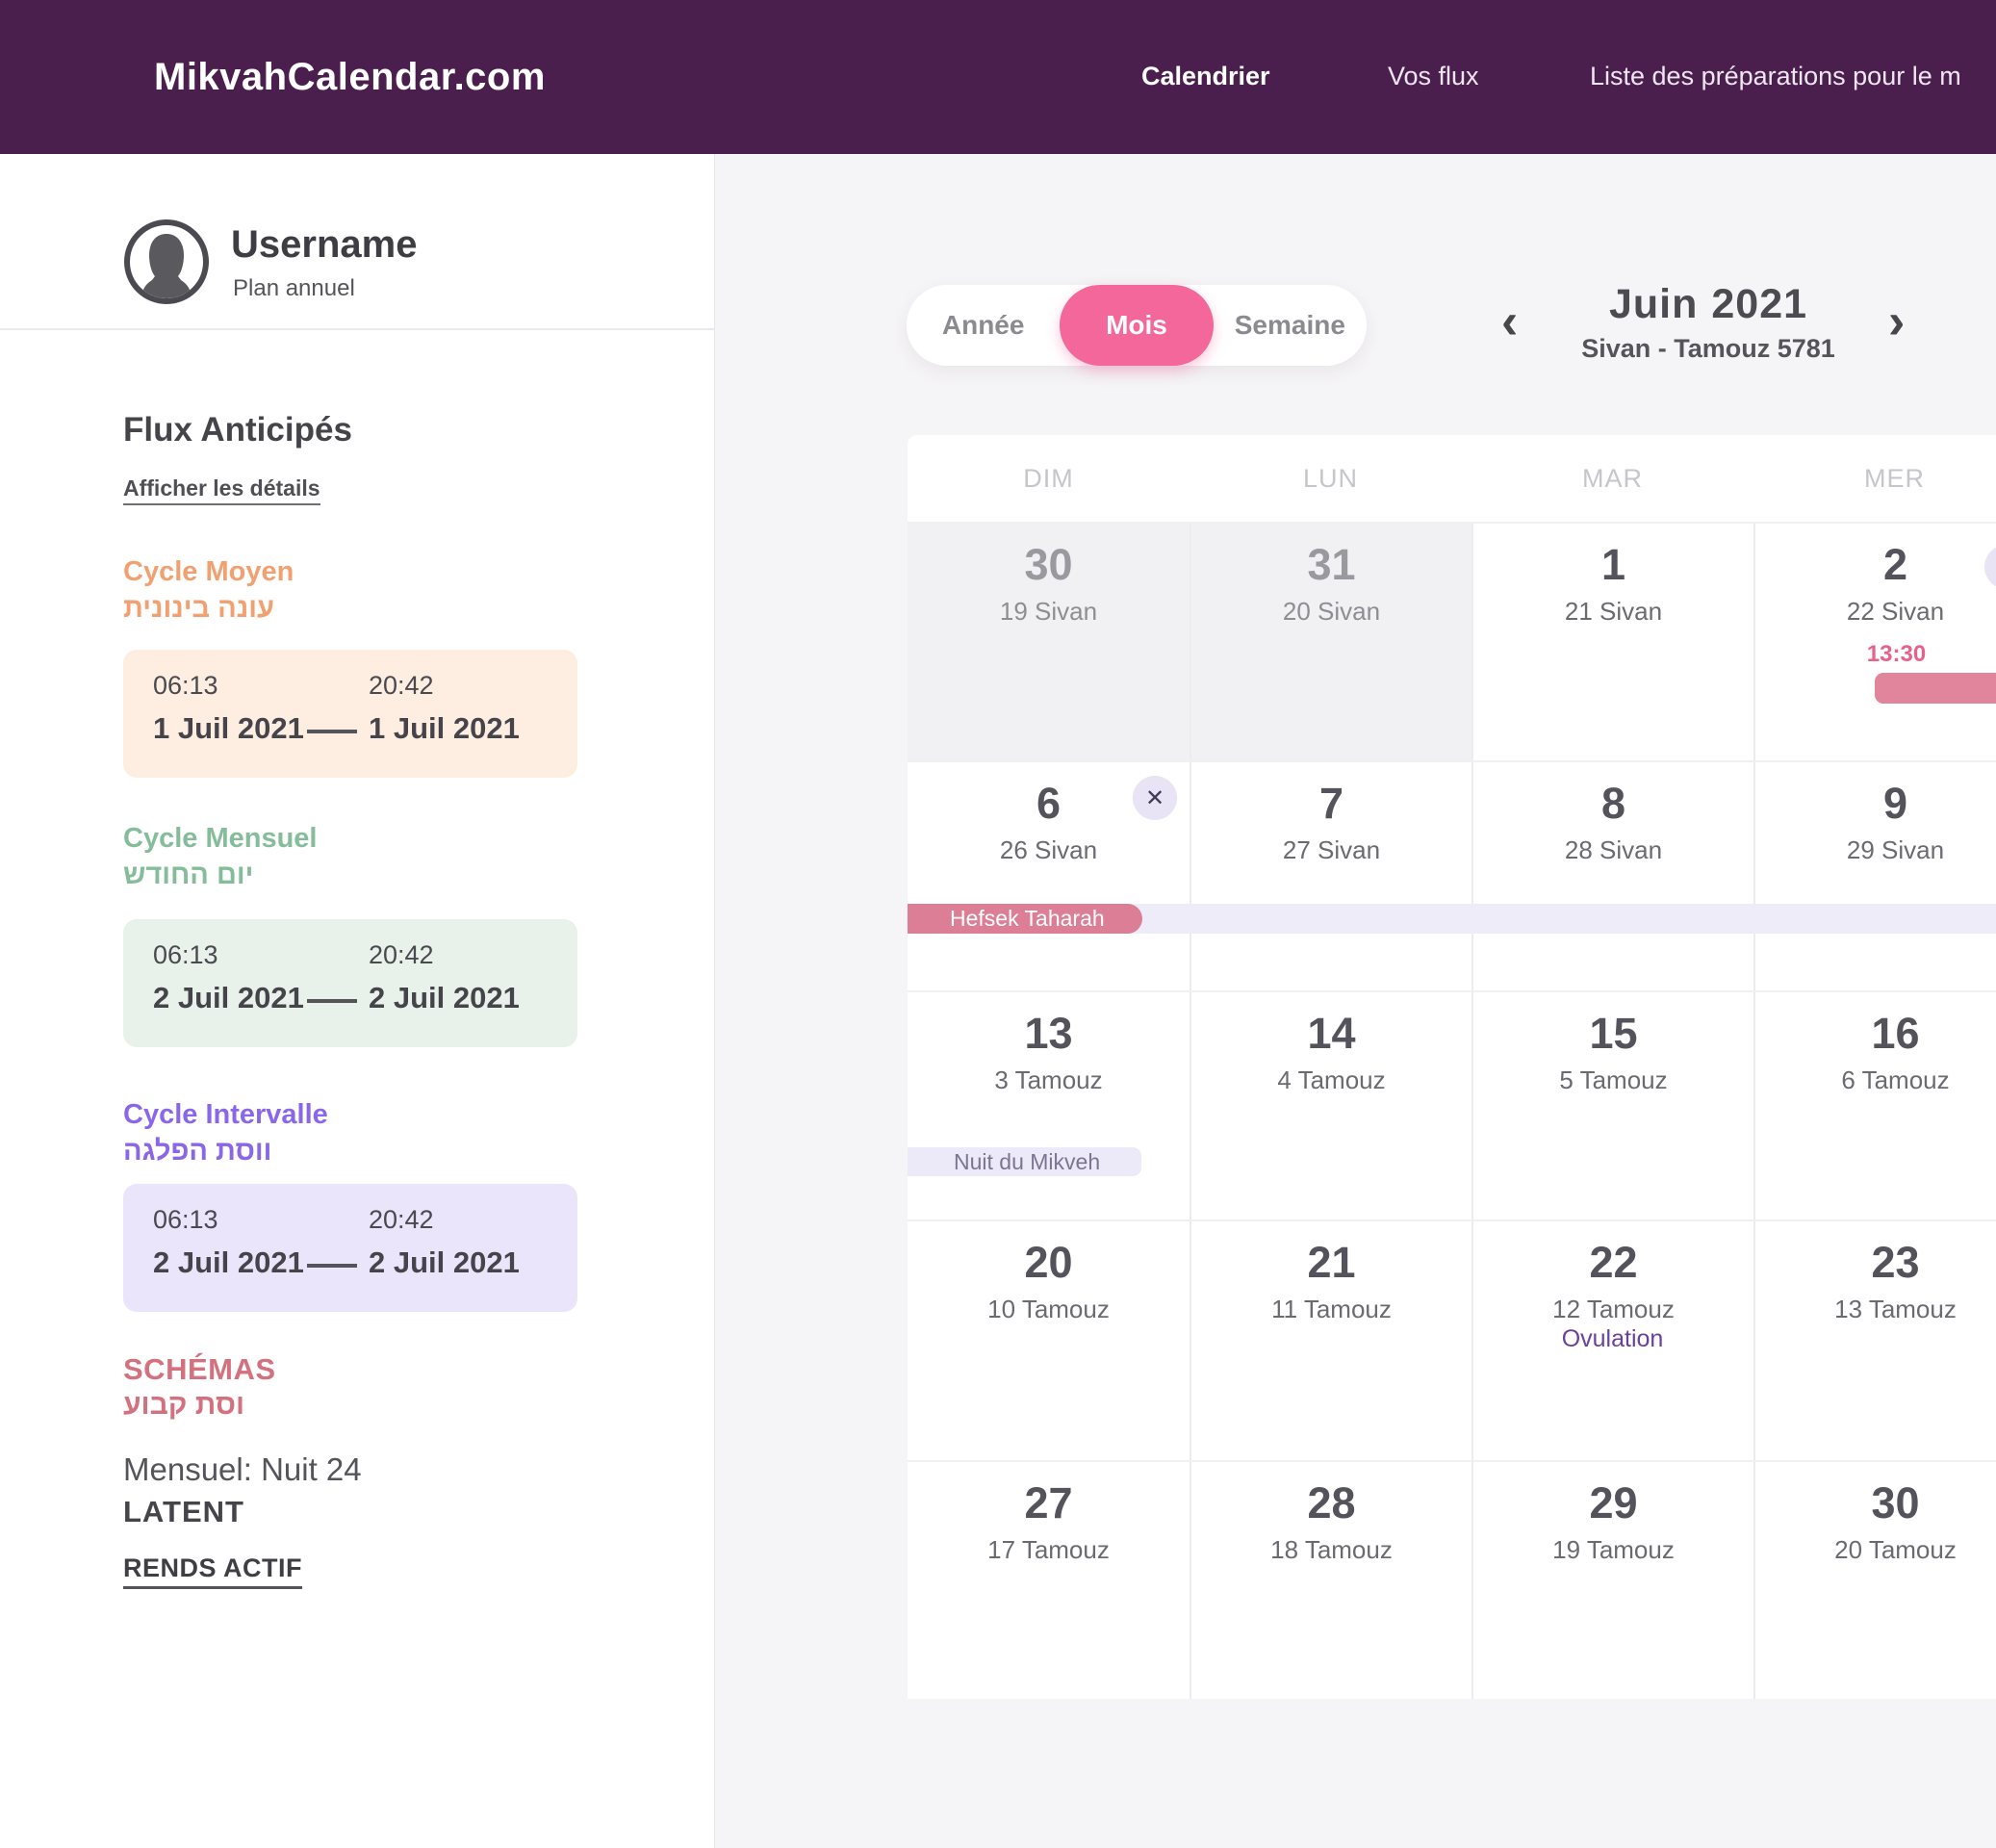 This screenshot has height=1848, width=1996. Describe the element at coordinates (1895, 803) in the screenshot. I see `day-number: 9` at that location.